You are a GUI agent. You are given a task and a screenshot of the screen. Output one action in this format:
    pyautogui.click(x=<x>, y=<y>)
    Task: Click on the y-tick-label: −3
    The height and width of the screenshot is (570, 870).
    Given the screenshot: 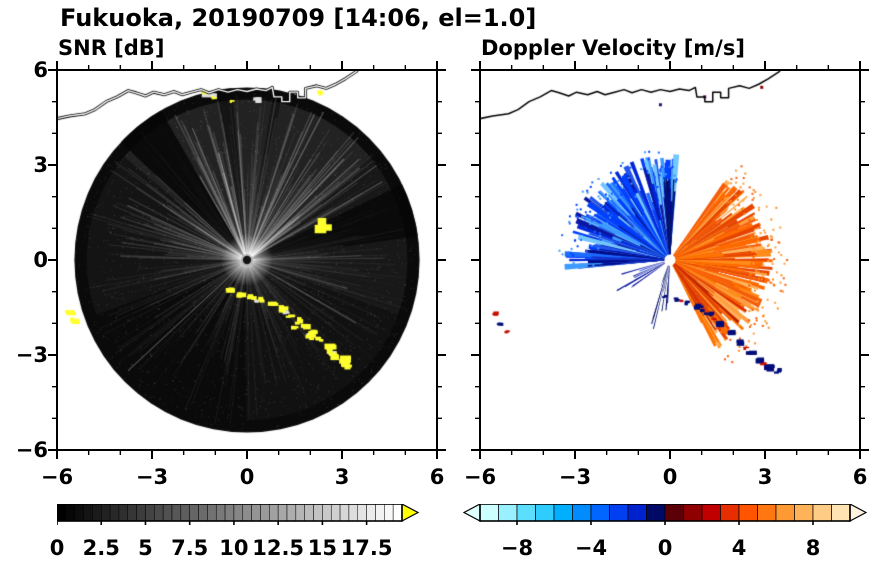 What is the action you would take?
    pyautogui.click(x=31, y=355)
    